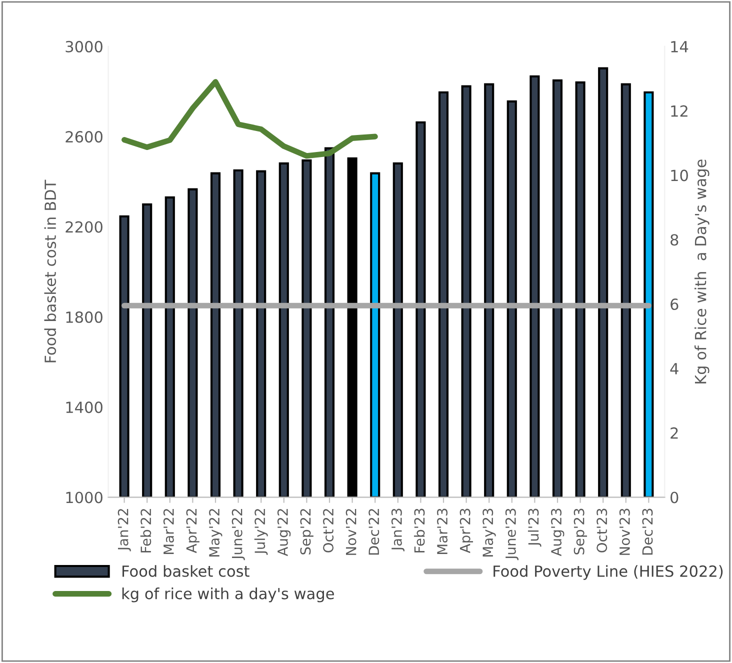  I want to click on x-tick-label: Mar'22, so click(168, 531).